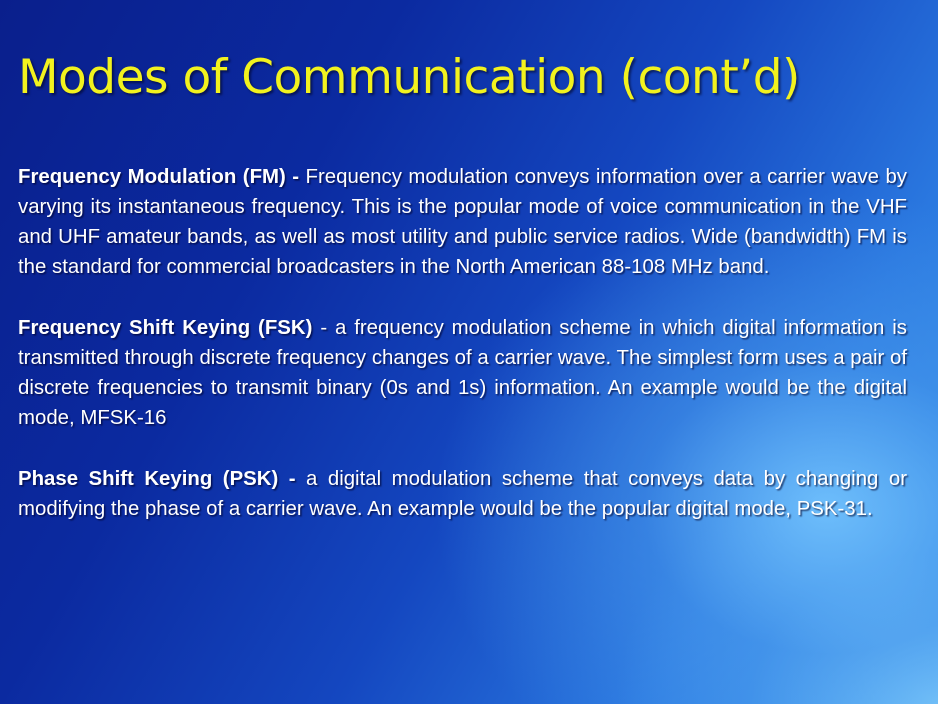 This screenshot has width=938, height=704. I want to click on slide-title: Modes of Communication (cont’d), so click(409, 77).